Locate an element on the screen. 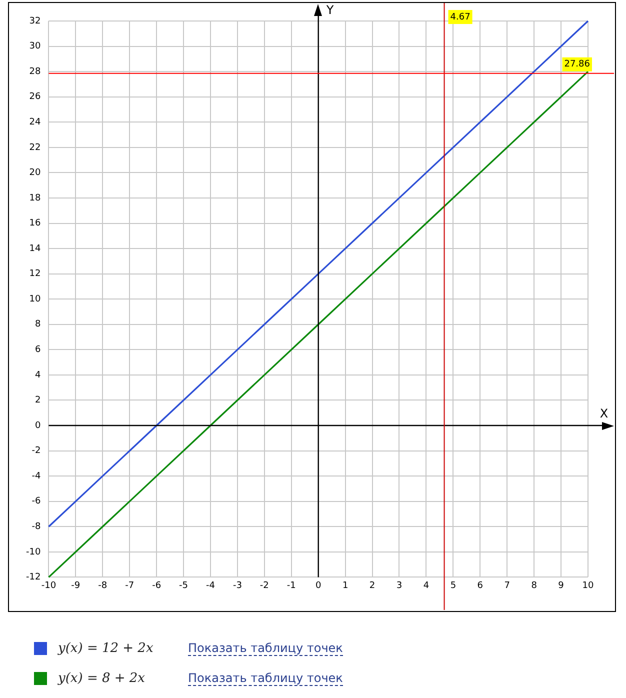  y-tick-label: 12 is located at coordinates (35, 274).